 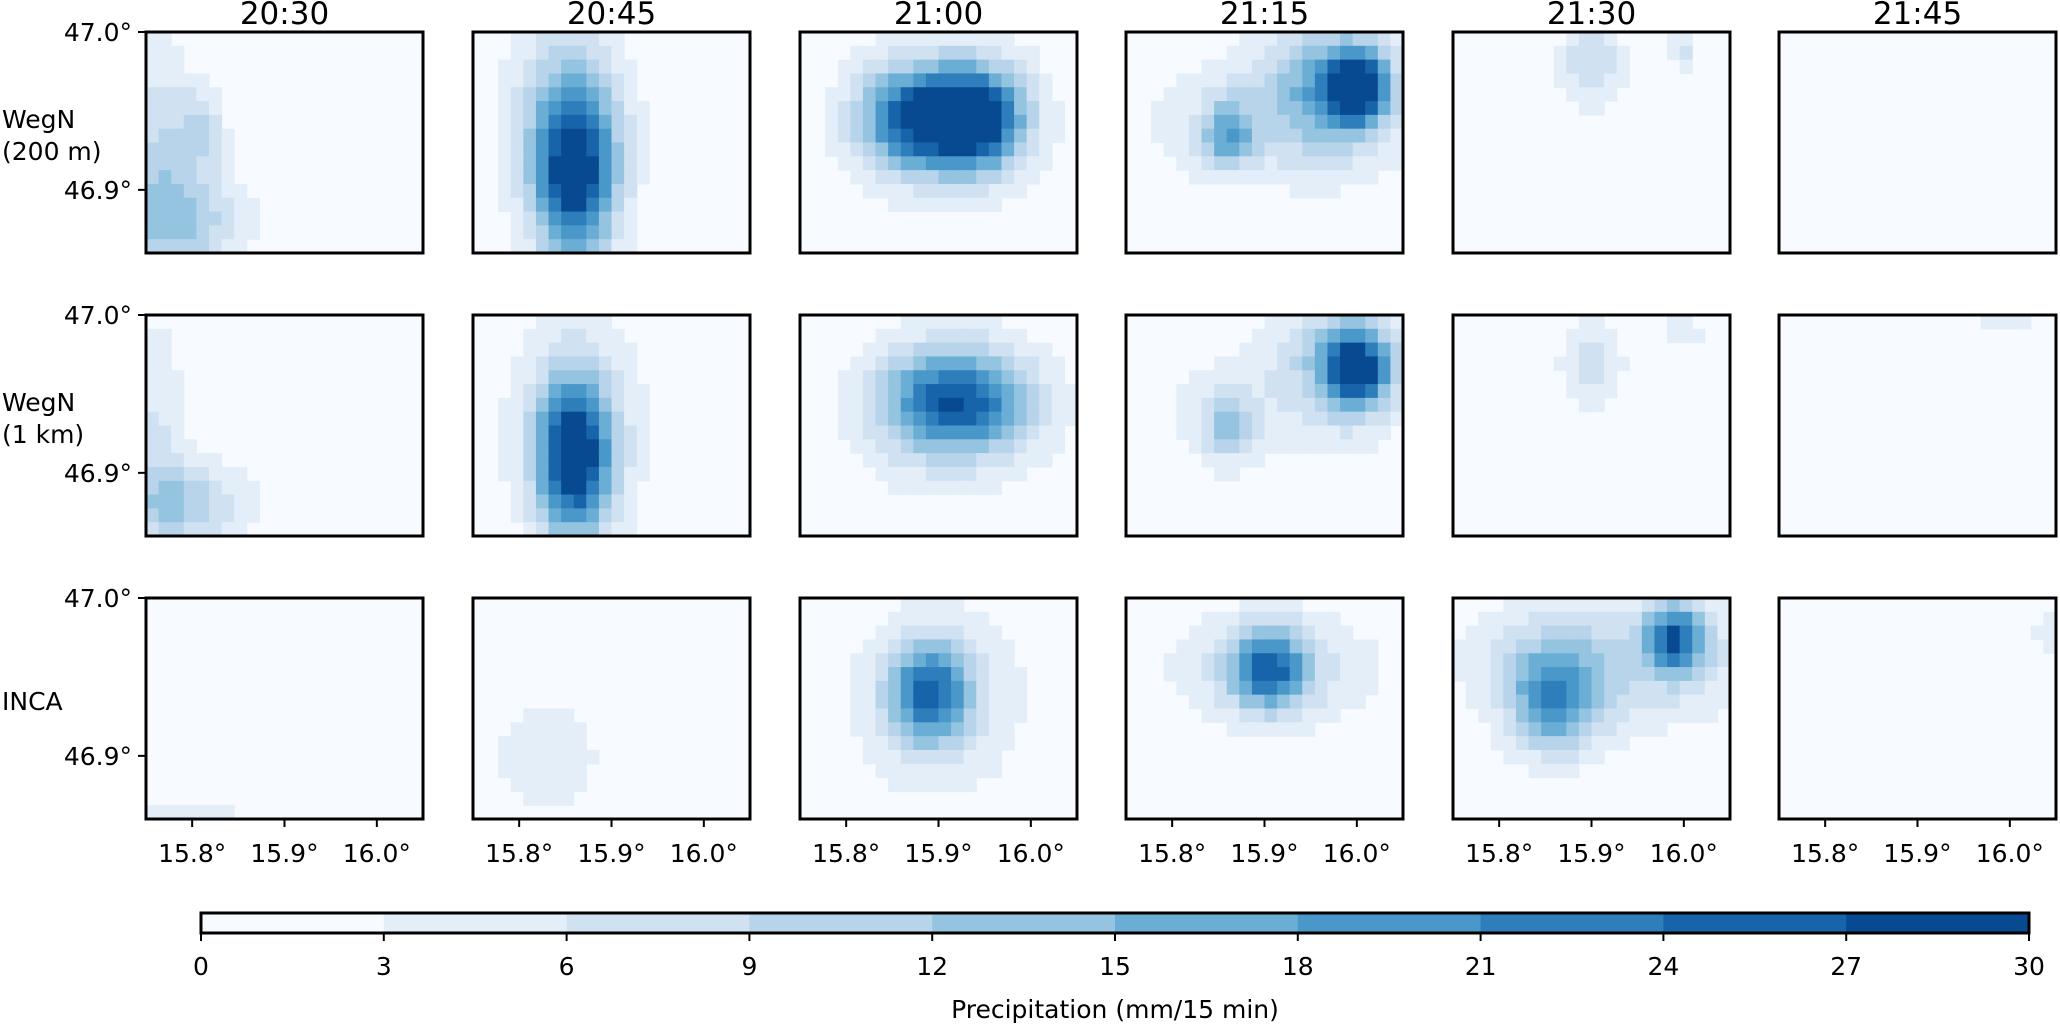 I want to click on x-tick-label: 16.0°, so click(x=1684, y=853).